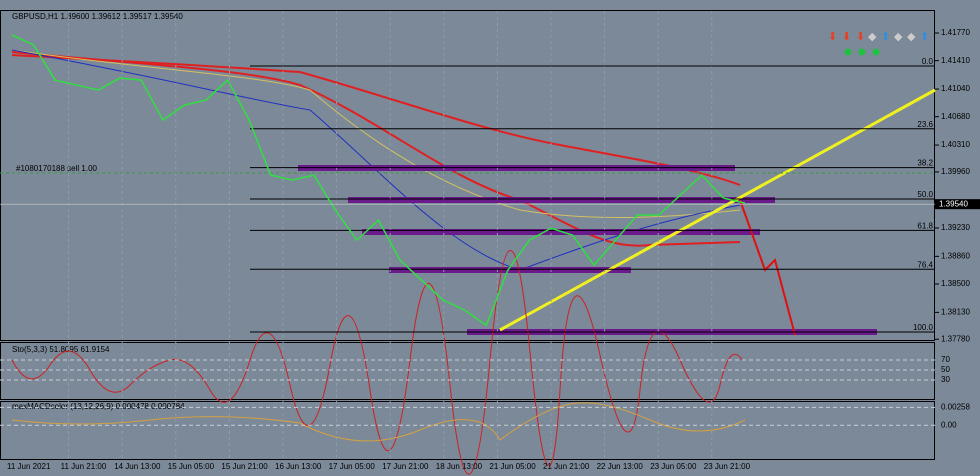  I want to click on x-tick-label: 16 Jun 13:00, so click(298, 466).